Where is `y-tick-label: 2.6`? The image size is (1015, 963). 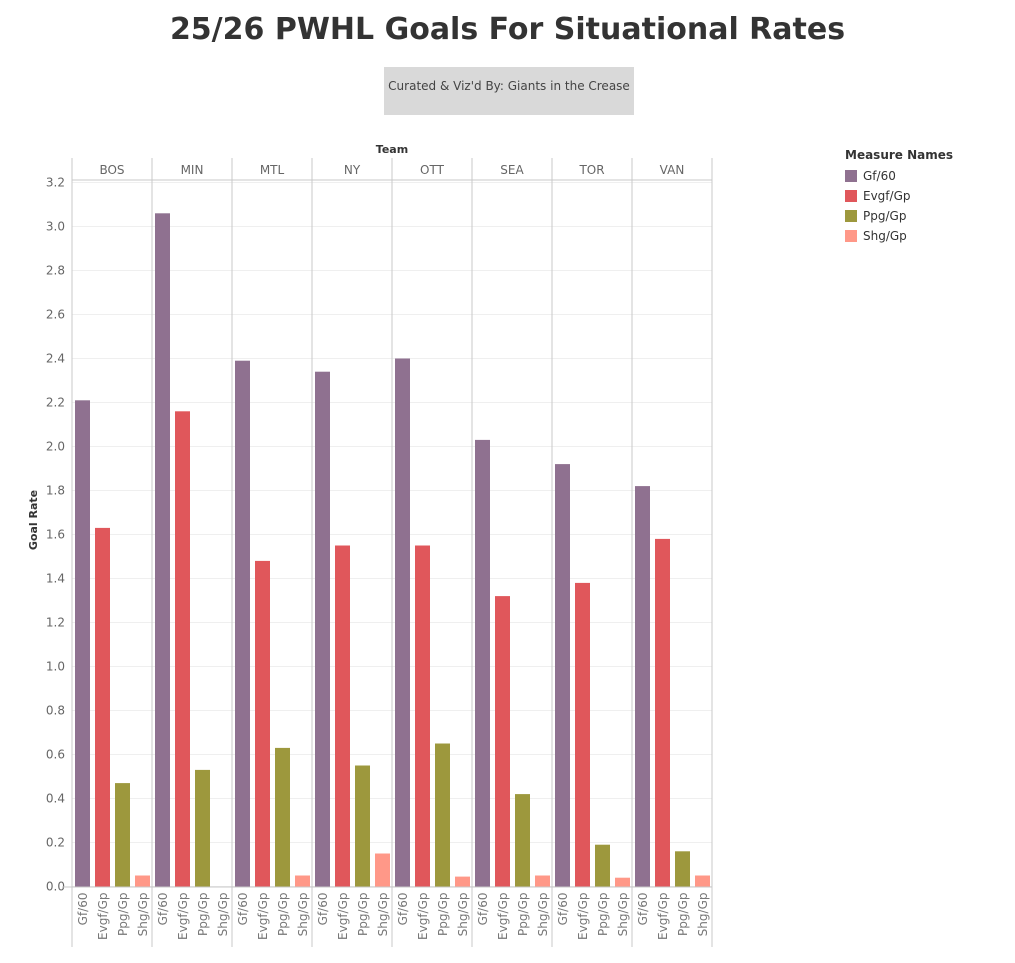 y-tick-label: 2.6 is located at coordinates (55, 315).